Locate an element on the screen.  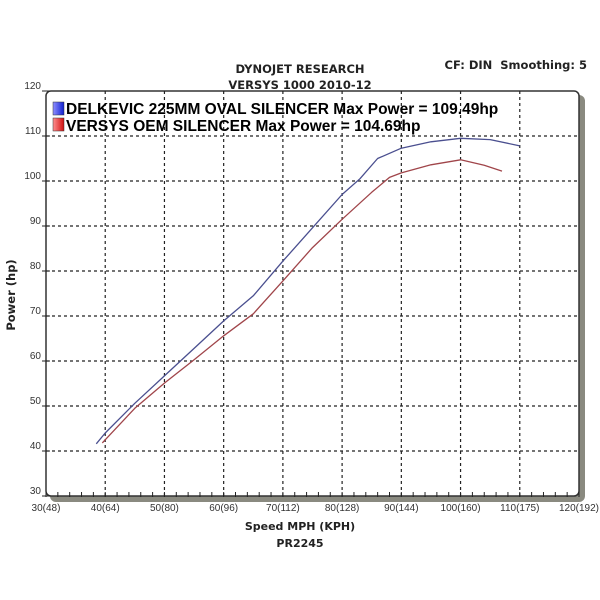
y-axis-label: Power (hp) is located at coordinates (11, 294).